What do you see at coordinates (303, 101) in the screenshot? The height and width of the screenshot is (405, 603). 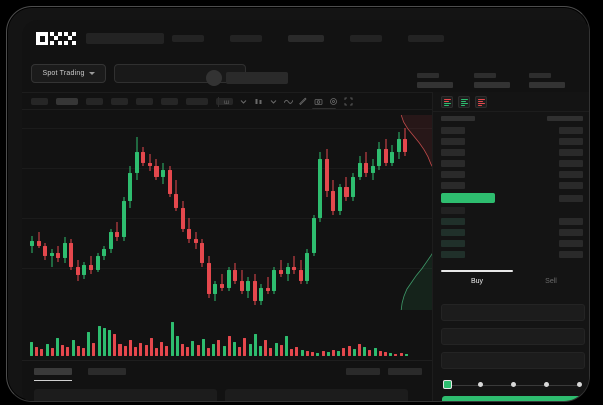 I see `pencil-tool-icon` at bounding box center [303, 101].